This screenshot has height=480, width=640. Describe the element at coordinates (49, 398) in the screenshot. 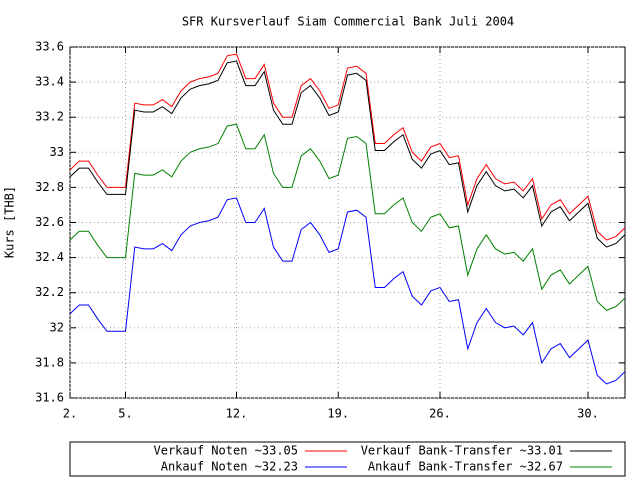

I see `y-tick-label: 31.6` at that location.